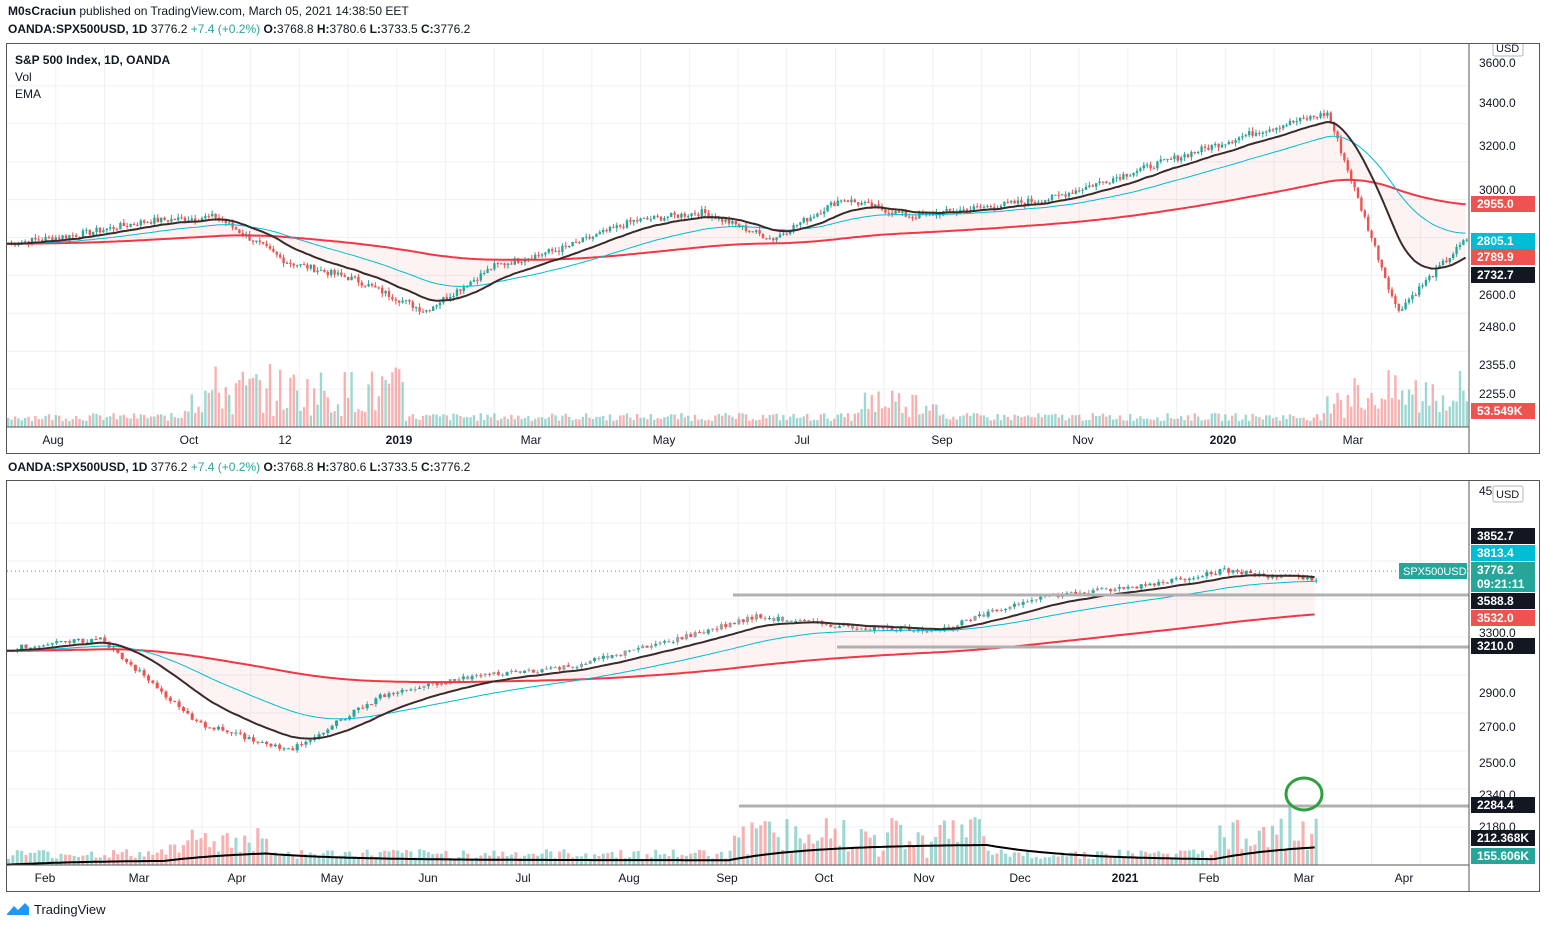  Describe the element at coordinates (348, 467) in the screenshot. I see `high-value-2: 3780.6` at that location.